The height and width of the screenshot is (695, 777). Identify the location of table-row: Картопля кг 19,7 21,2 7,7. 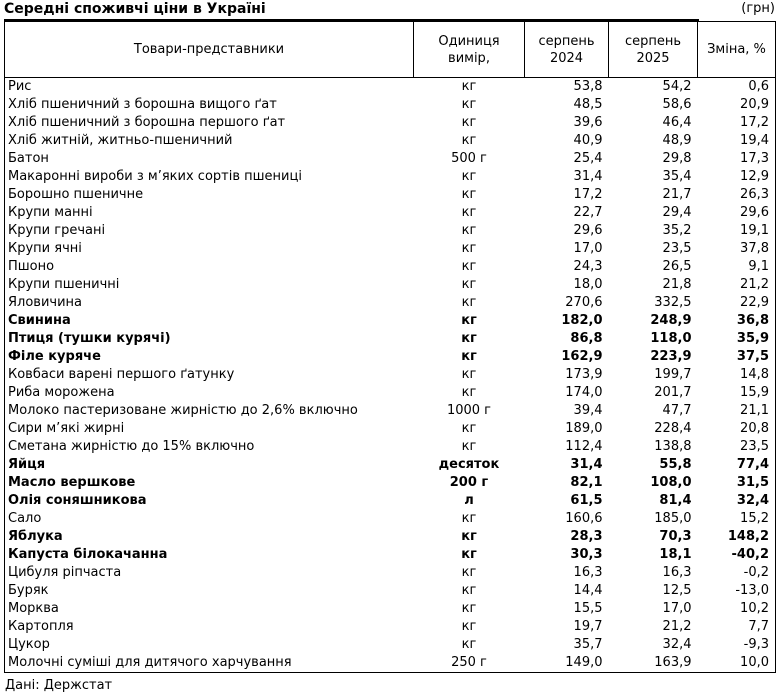
(390, 627).